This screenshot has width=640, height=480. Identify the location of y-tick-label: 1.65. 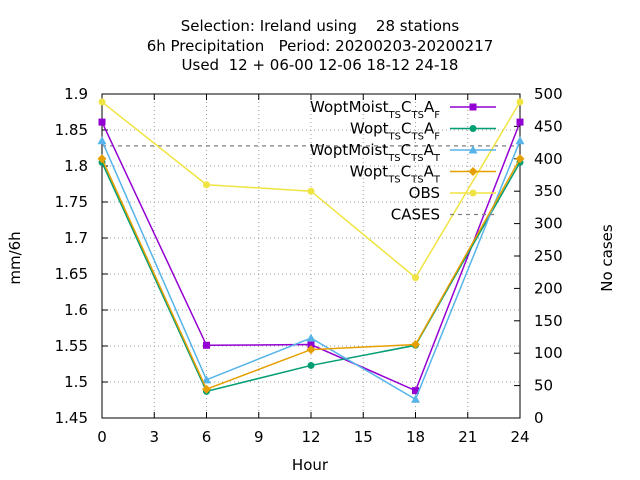
(71, 274).